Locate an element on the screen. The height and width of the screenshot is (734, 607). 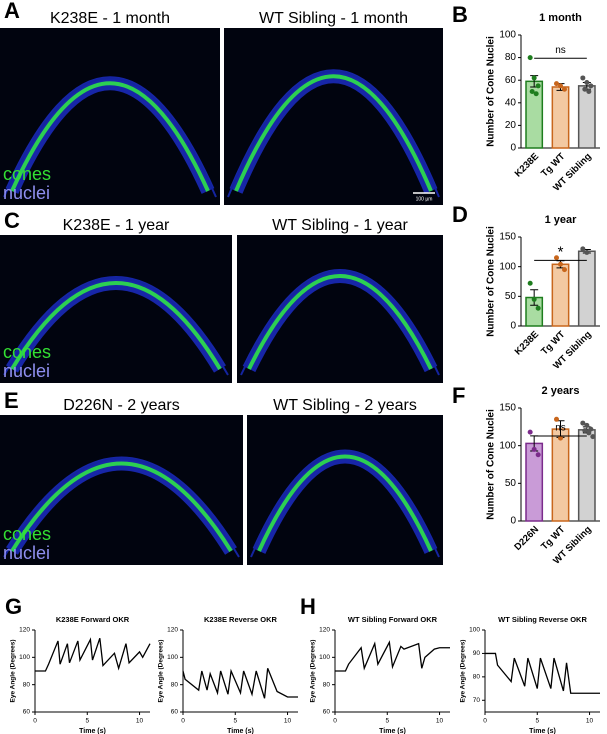
image-title: K238E - 1 year is located at coordinates (116, 225).